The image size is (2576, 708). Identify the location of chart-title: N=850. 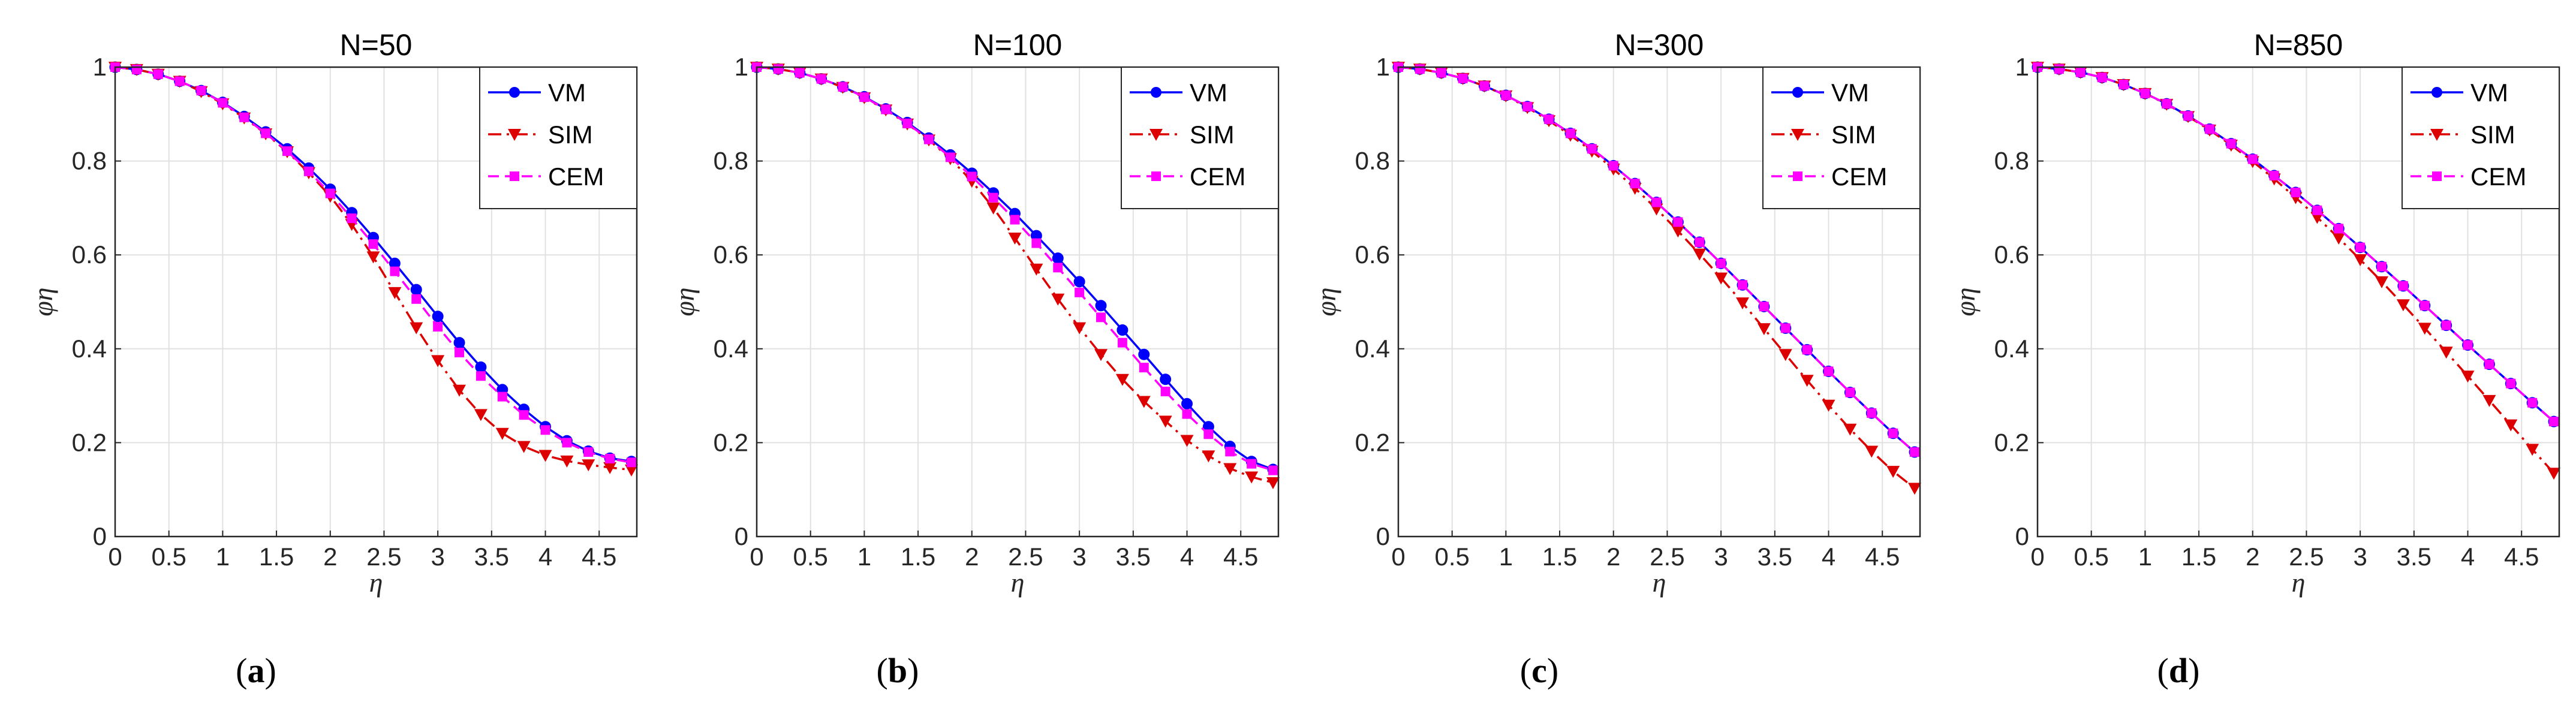
(2298, 45).